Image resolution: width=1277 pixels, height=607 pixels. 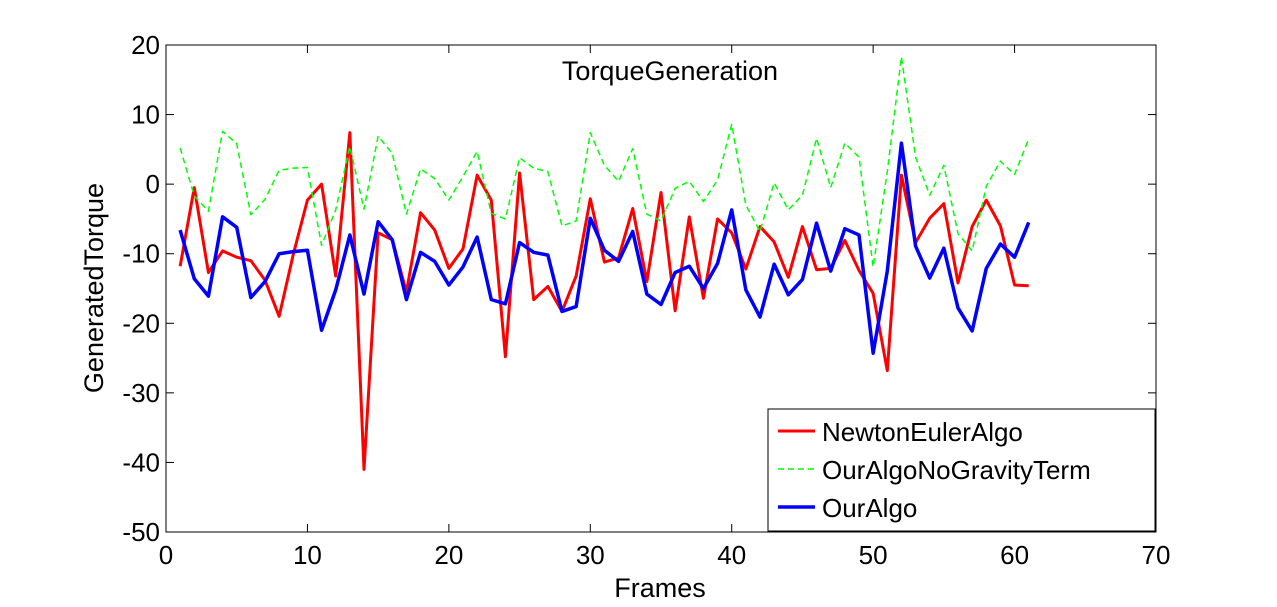 What do you see at coordinates (141, 393) in the screenshot?
I see `y-tick-label: -30` at bounding box center [141, 393].